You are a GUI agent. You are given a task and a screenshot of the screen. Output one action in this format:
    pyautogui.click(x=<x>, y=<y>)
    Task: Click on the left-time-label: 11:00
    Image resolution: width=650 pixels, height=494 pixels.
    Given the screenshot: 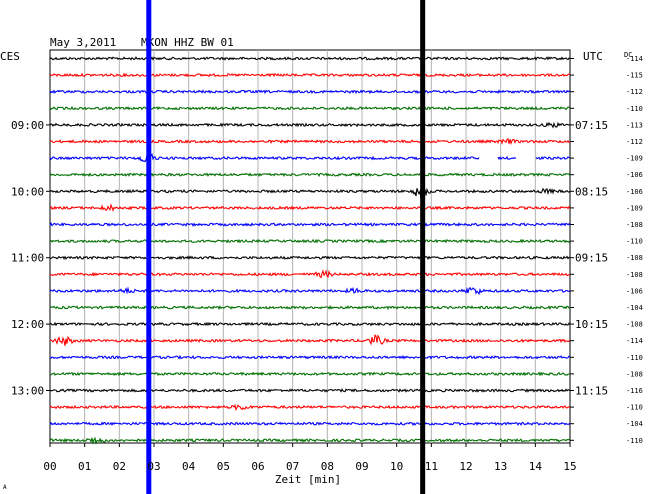 What is the action you would take?
    pyautogui.click(x=27, y=258)
    